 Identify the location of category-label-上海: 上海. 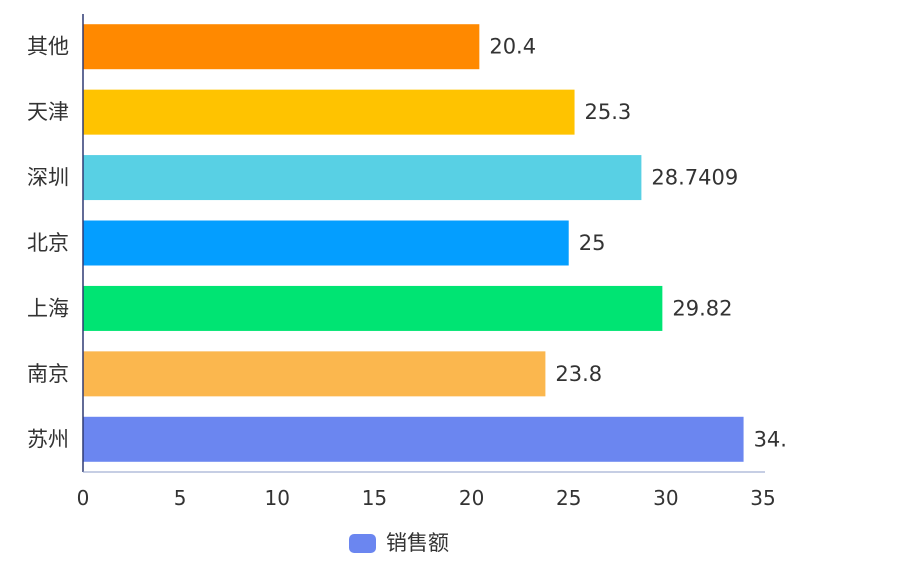
(48, 308).